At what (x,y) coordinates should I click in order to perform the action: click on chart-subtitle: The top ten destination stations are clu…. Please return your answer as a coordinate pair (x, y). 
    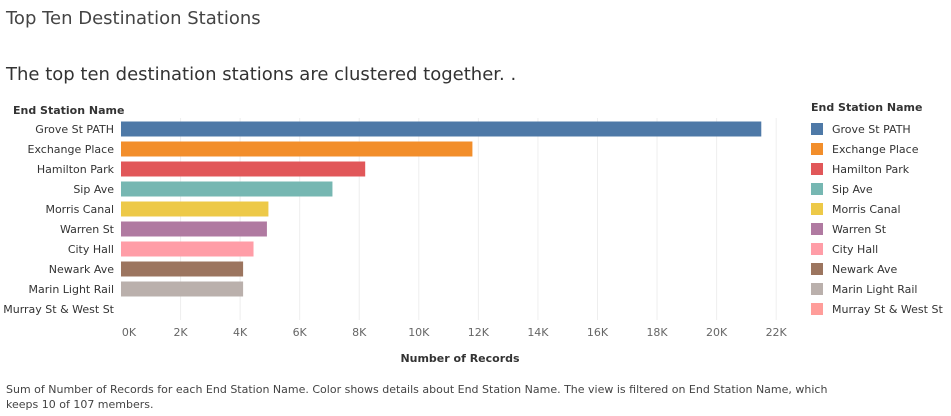
    Looking at the image, I should click on (261, 74).